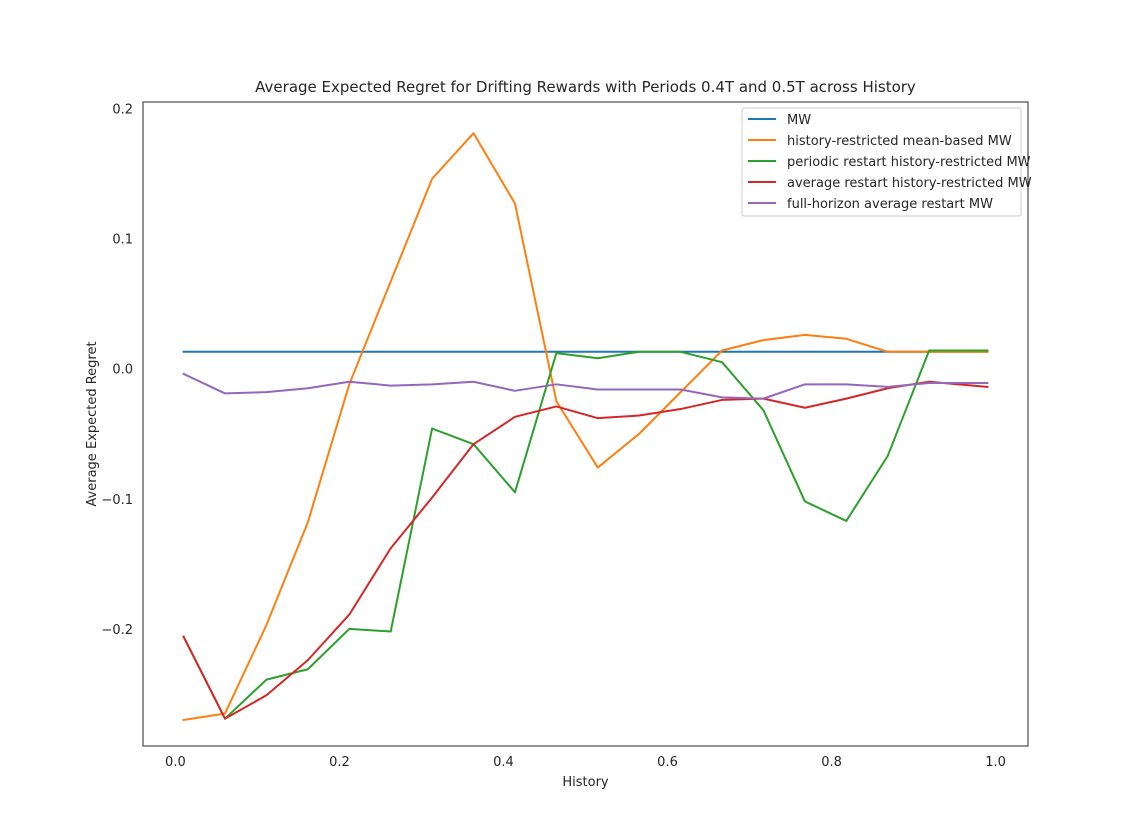 The image size is (1142, 838). I want to click on x-tick-label: 0.4, so click(503, 762).